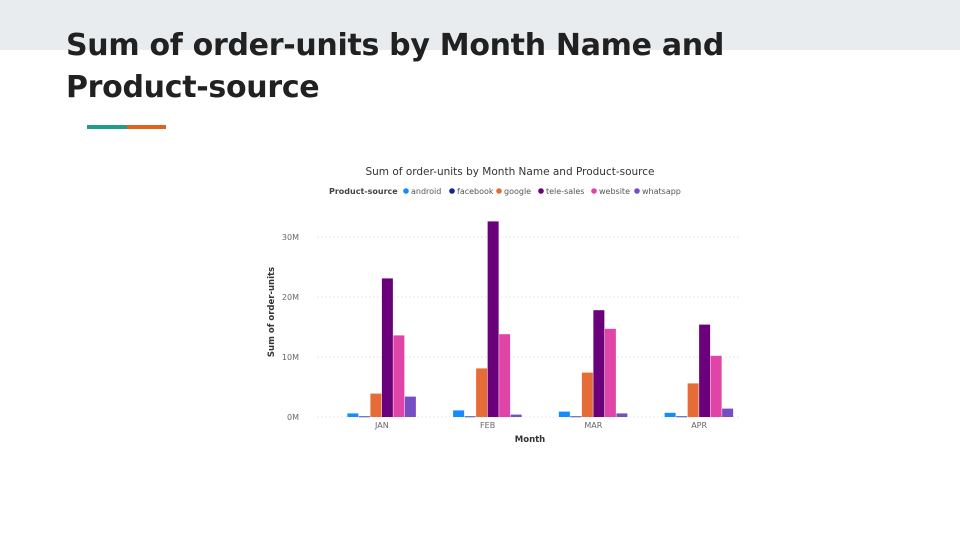 Image resolution: width=960 pixels, height=540 pixels. I want to click on legend-label-android: android, so click(426, 191).